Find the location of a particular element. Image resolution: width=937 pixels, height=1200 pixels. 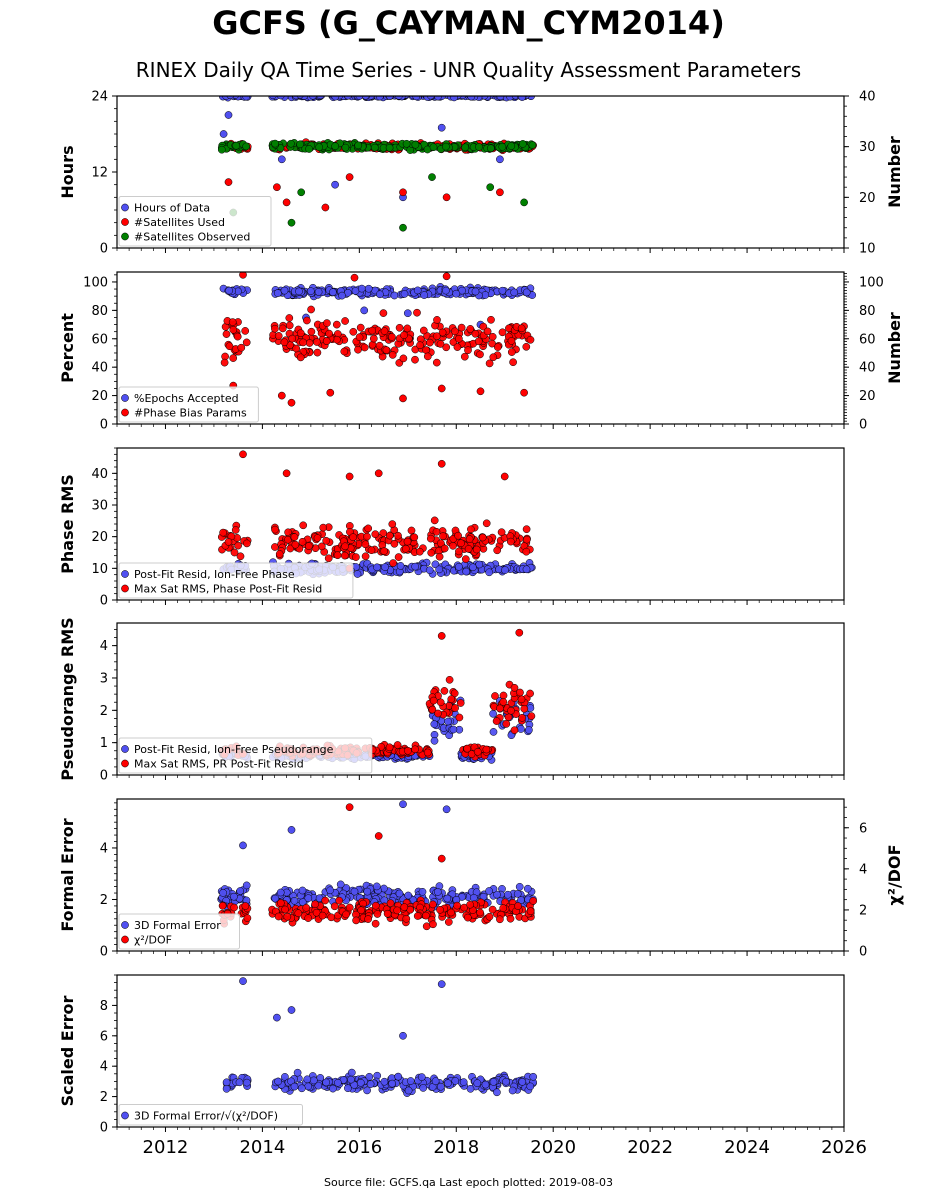

y-tick-label: 60 is located at coordinates (99, 339).